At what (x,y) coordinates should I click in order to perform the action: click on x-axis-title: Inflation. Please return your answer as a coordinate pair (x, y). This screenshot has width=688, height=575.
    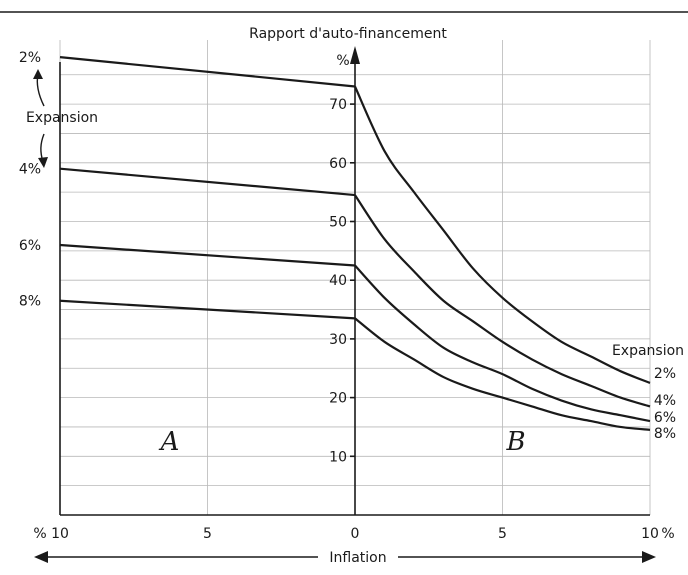
    Looking at the image, I should click on (357, 558).